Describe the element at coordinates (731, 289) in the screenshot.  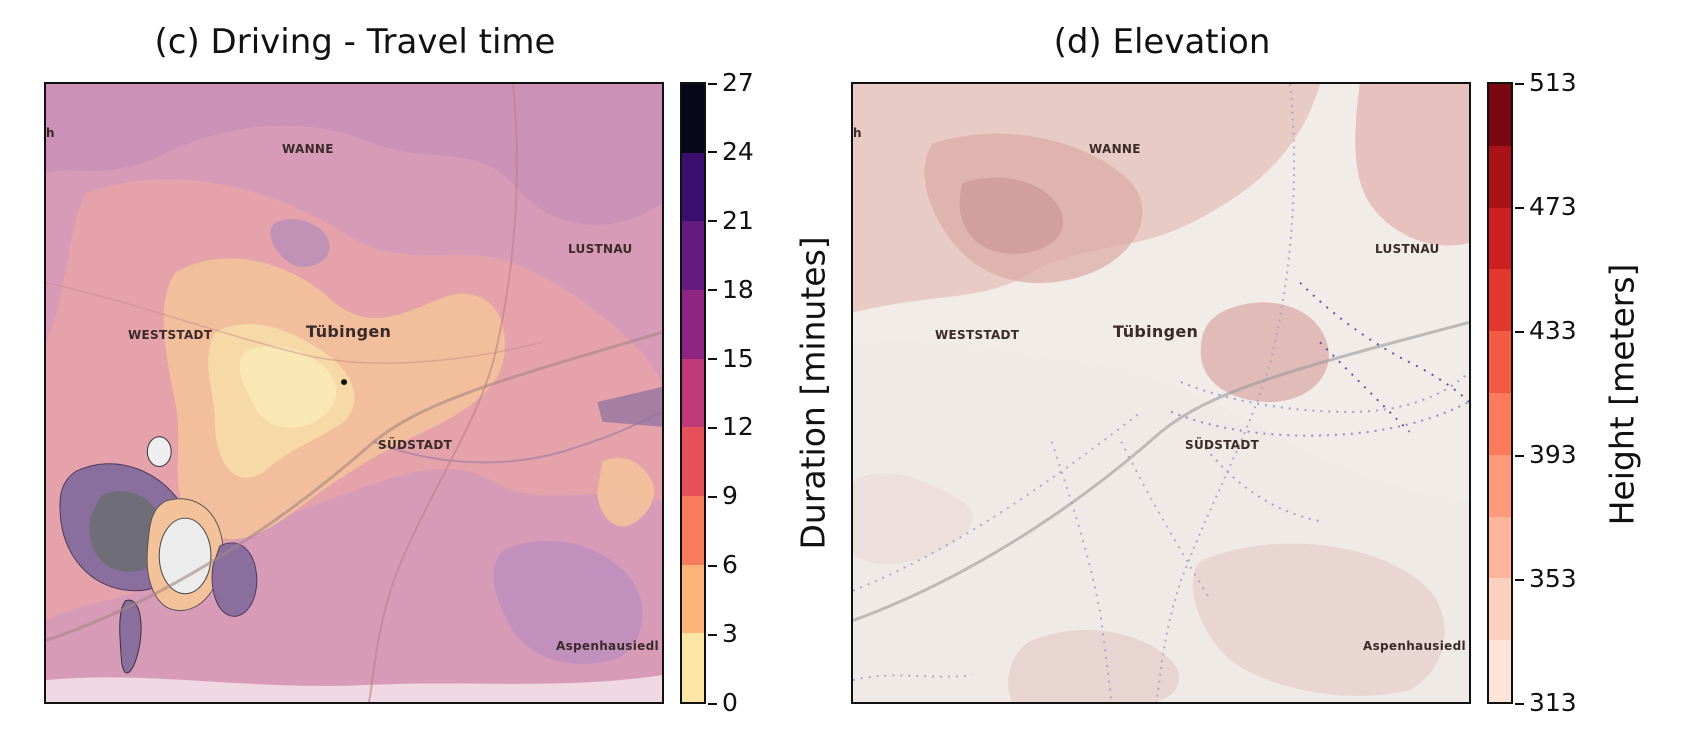
I see `colorbar-tick-label: 18` at that location.